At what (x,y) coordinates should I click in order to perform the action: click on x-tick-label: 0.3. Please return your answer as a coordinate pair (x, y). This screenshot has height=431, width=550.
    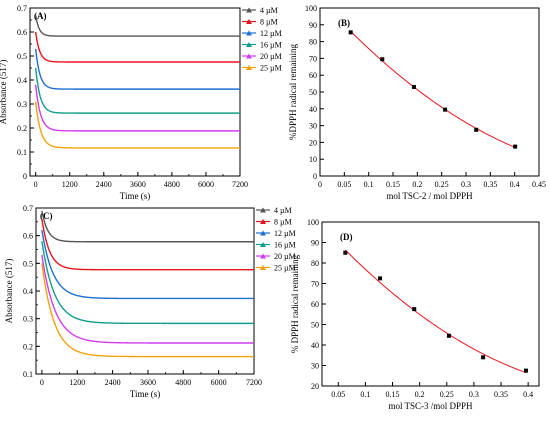
    Looking at the image, I should click on (474, 394).